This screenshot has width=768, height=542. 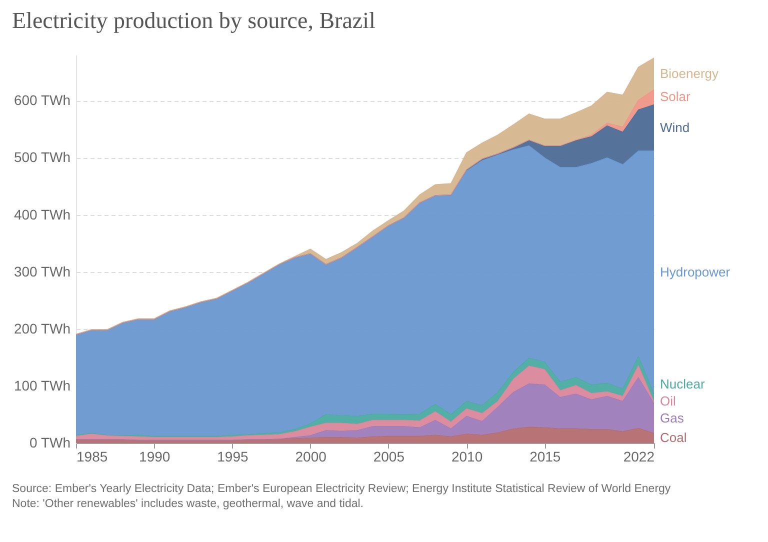 I want to click on source-note: Source: Ember's Yearly Electricity Data; Ember's European Electricity Review; Energy Institute Statistical Review of World Energy, so click(x=341, y=489).